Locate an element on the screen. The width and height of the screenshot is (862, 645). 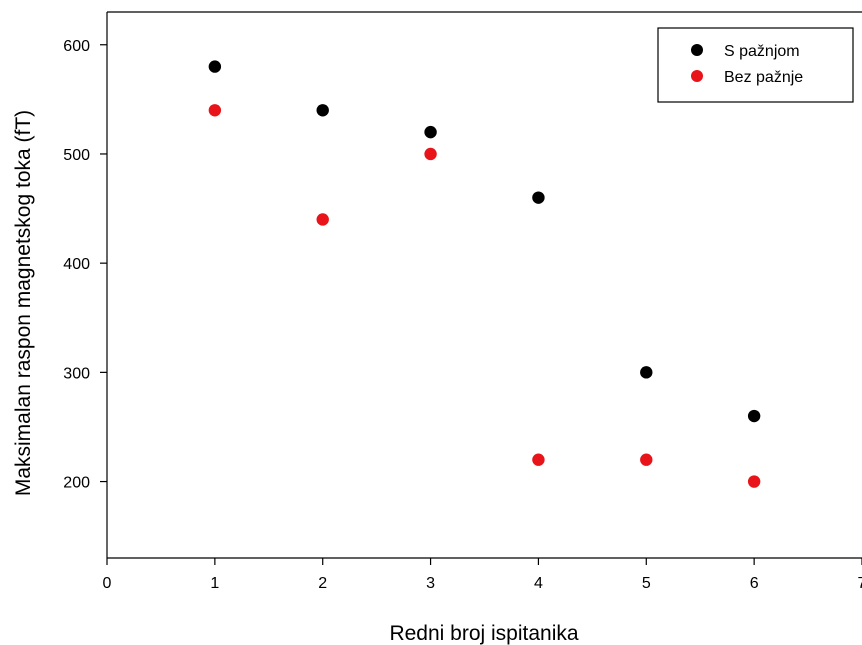
legend-marker-s-paznjom is located at coordinates (697, 50).